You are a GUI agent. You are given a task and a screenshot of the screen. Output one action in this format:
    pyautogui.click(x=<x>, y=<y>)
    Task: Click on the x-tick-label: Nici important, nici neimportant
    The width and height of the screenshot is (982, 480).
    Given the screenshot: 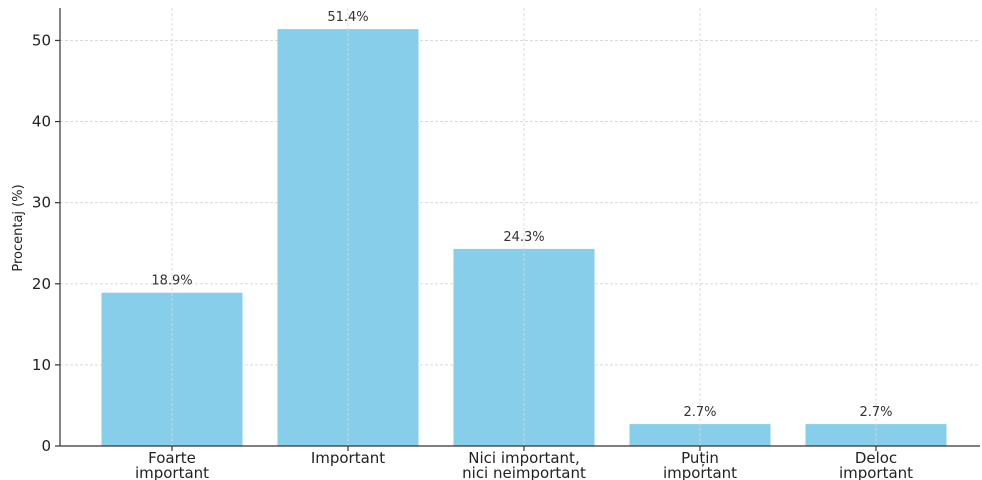 What is the action you would take?
    pyautogui.click(x=524, y=464)
    